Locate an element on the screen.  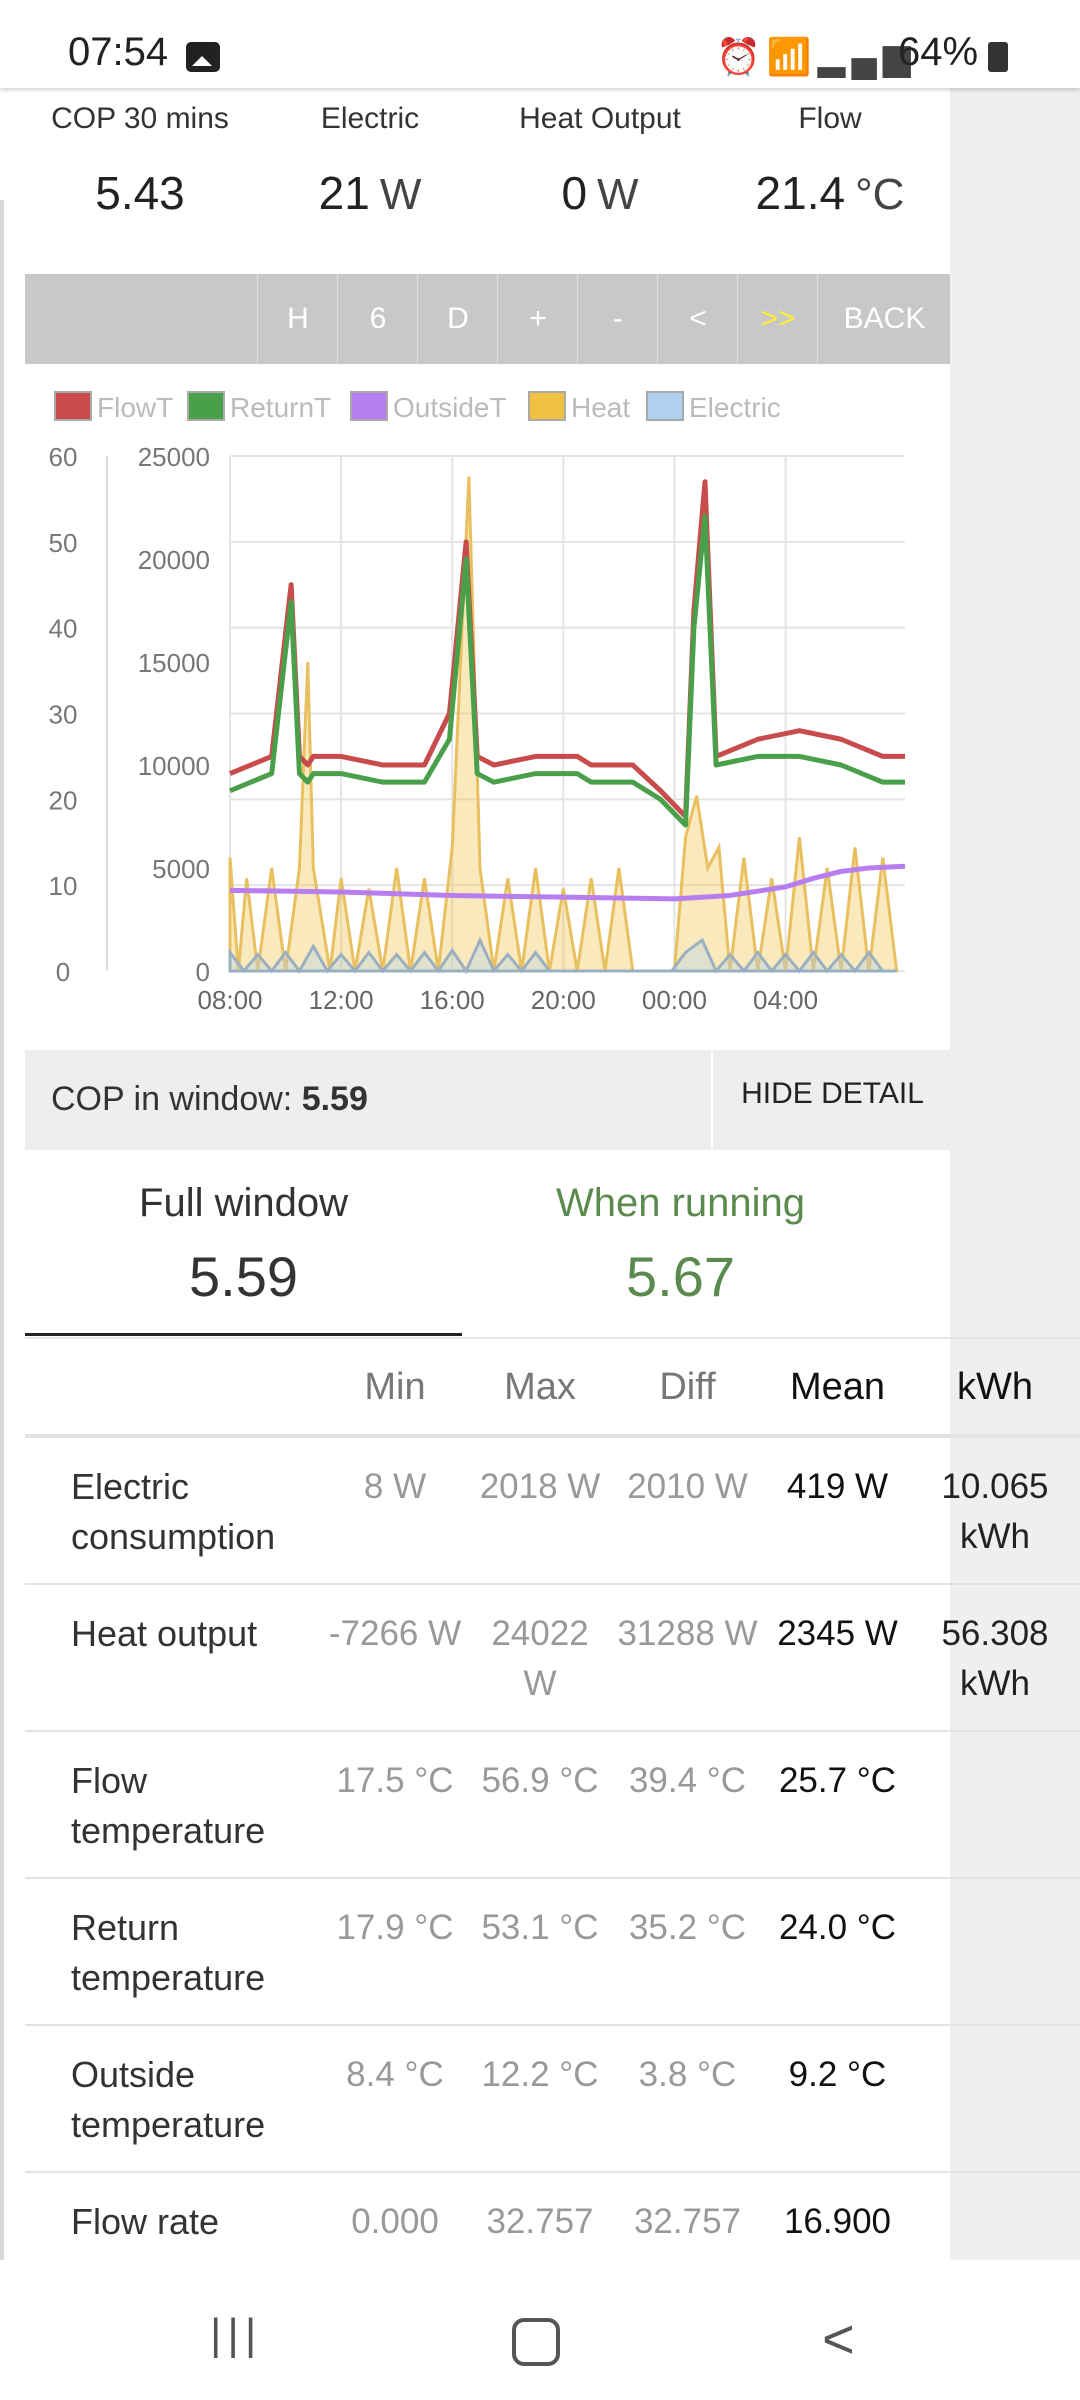
stat-number: 0 is located at coordinates (574, 193).